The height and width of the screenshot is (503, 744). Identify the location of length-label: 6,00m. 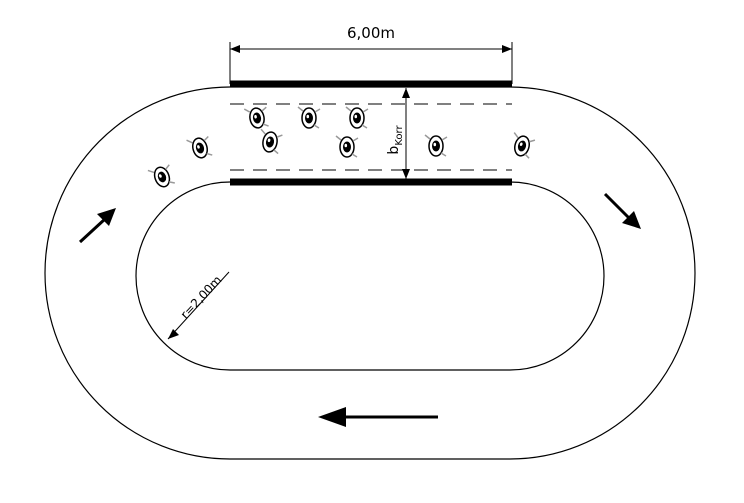
(371, 33).